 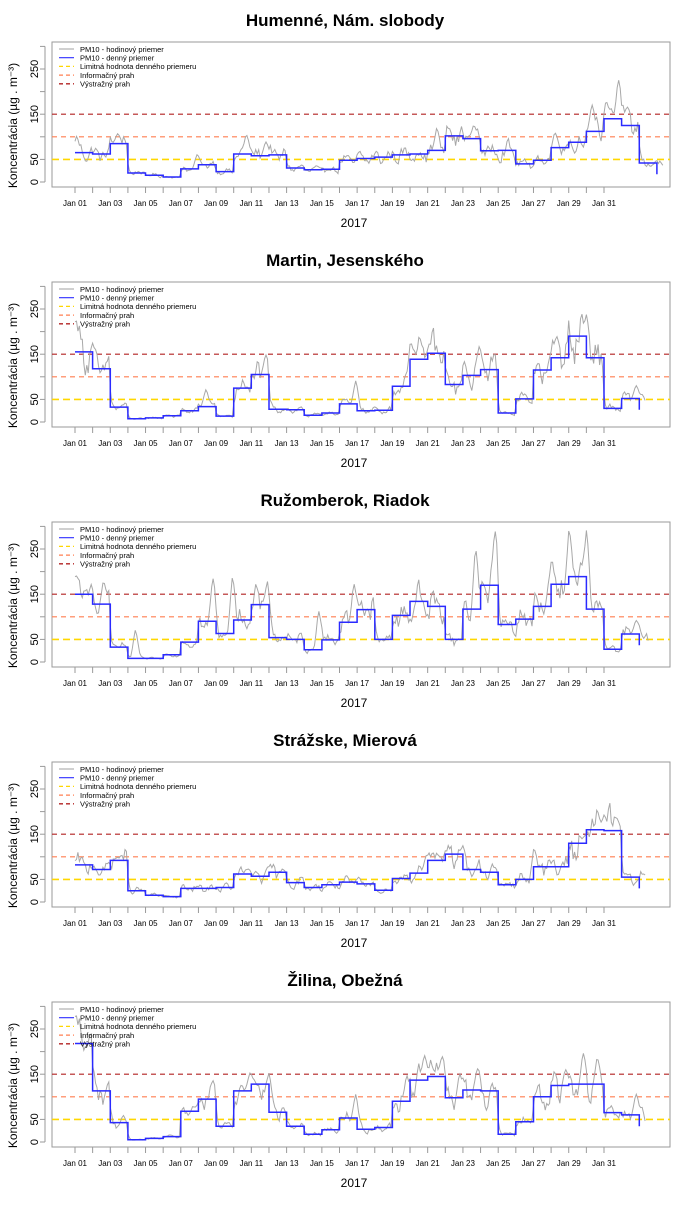 I want to click on chart-title: Ružomberok, Riadok, so click(x=345, y=500).